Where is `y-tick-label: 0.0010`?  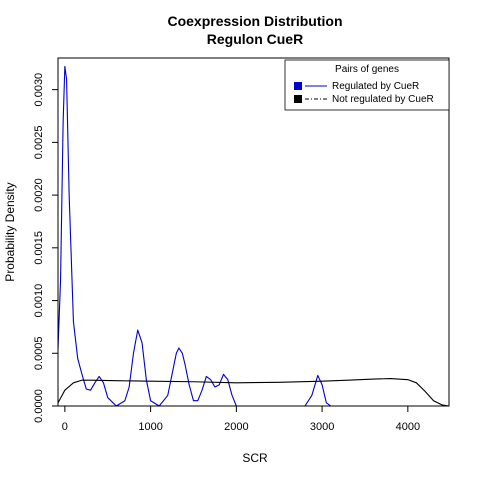 y-tick-label: 0.0010 is located at coordinates (39, 301).